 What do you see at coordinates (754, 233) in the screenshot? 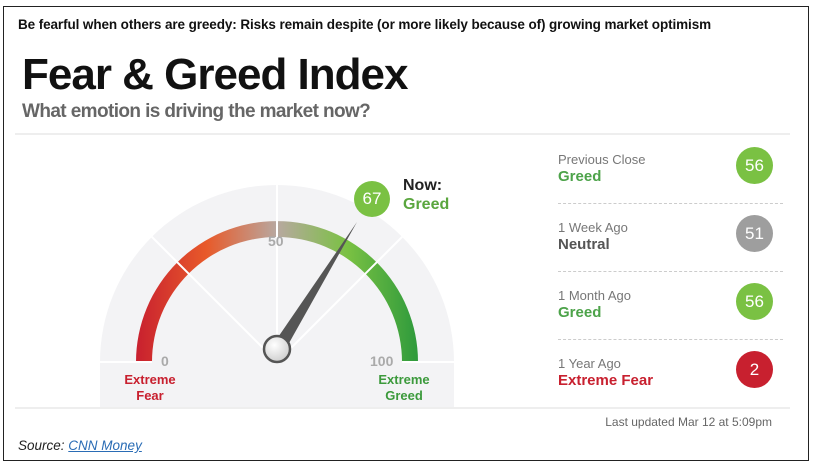
I see `history-value-badge: 51` at bounding box center [754, 233].